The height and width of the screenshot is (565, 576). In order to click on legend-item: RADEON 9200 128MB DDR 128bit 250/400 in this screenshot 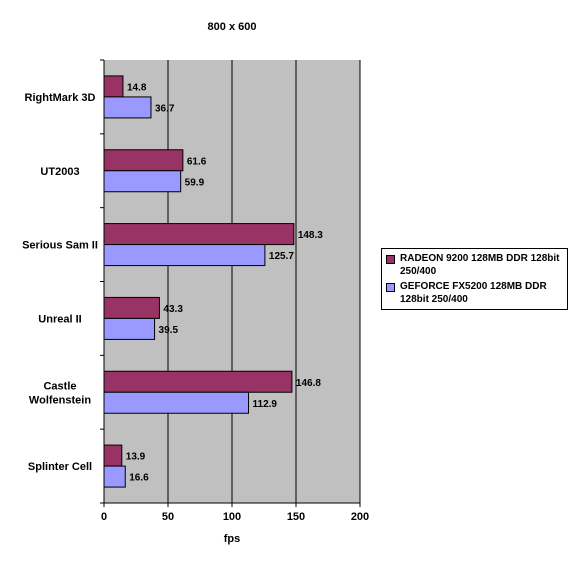, I will do `click(474, 265)`.